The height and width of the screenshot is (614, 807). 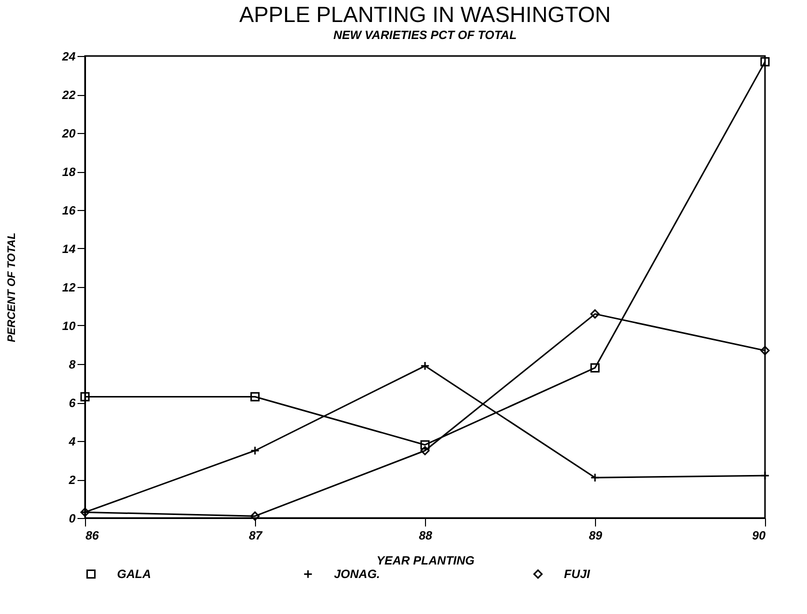 I want to click on legend-label: FUJI, so click(x=577, y=574).